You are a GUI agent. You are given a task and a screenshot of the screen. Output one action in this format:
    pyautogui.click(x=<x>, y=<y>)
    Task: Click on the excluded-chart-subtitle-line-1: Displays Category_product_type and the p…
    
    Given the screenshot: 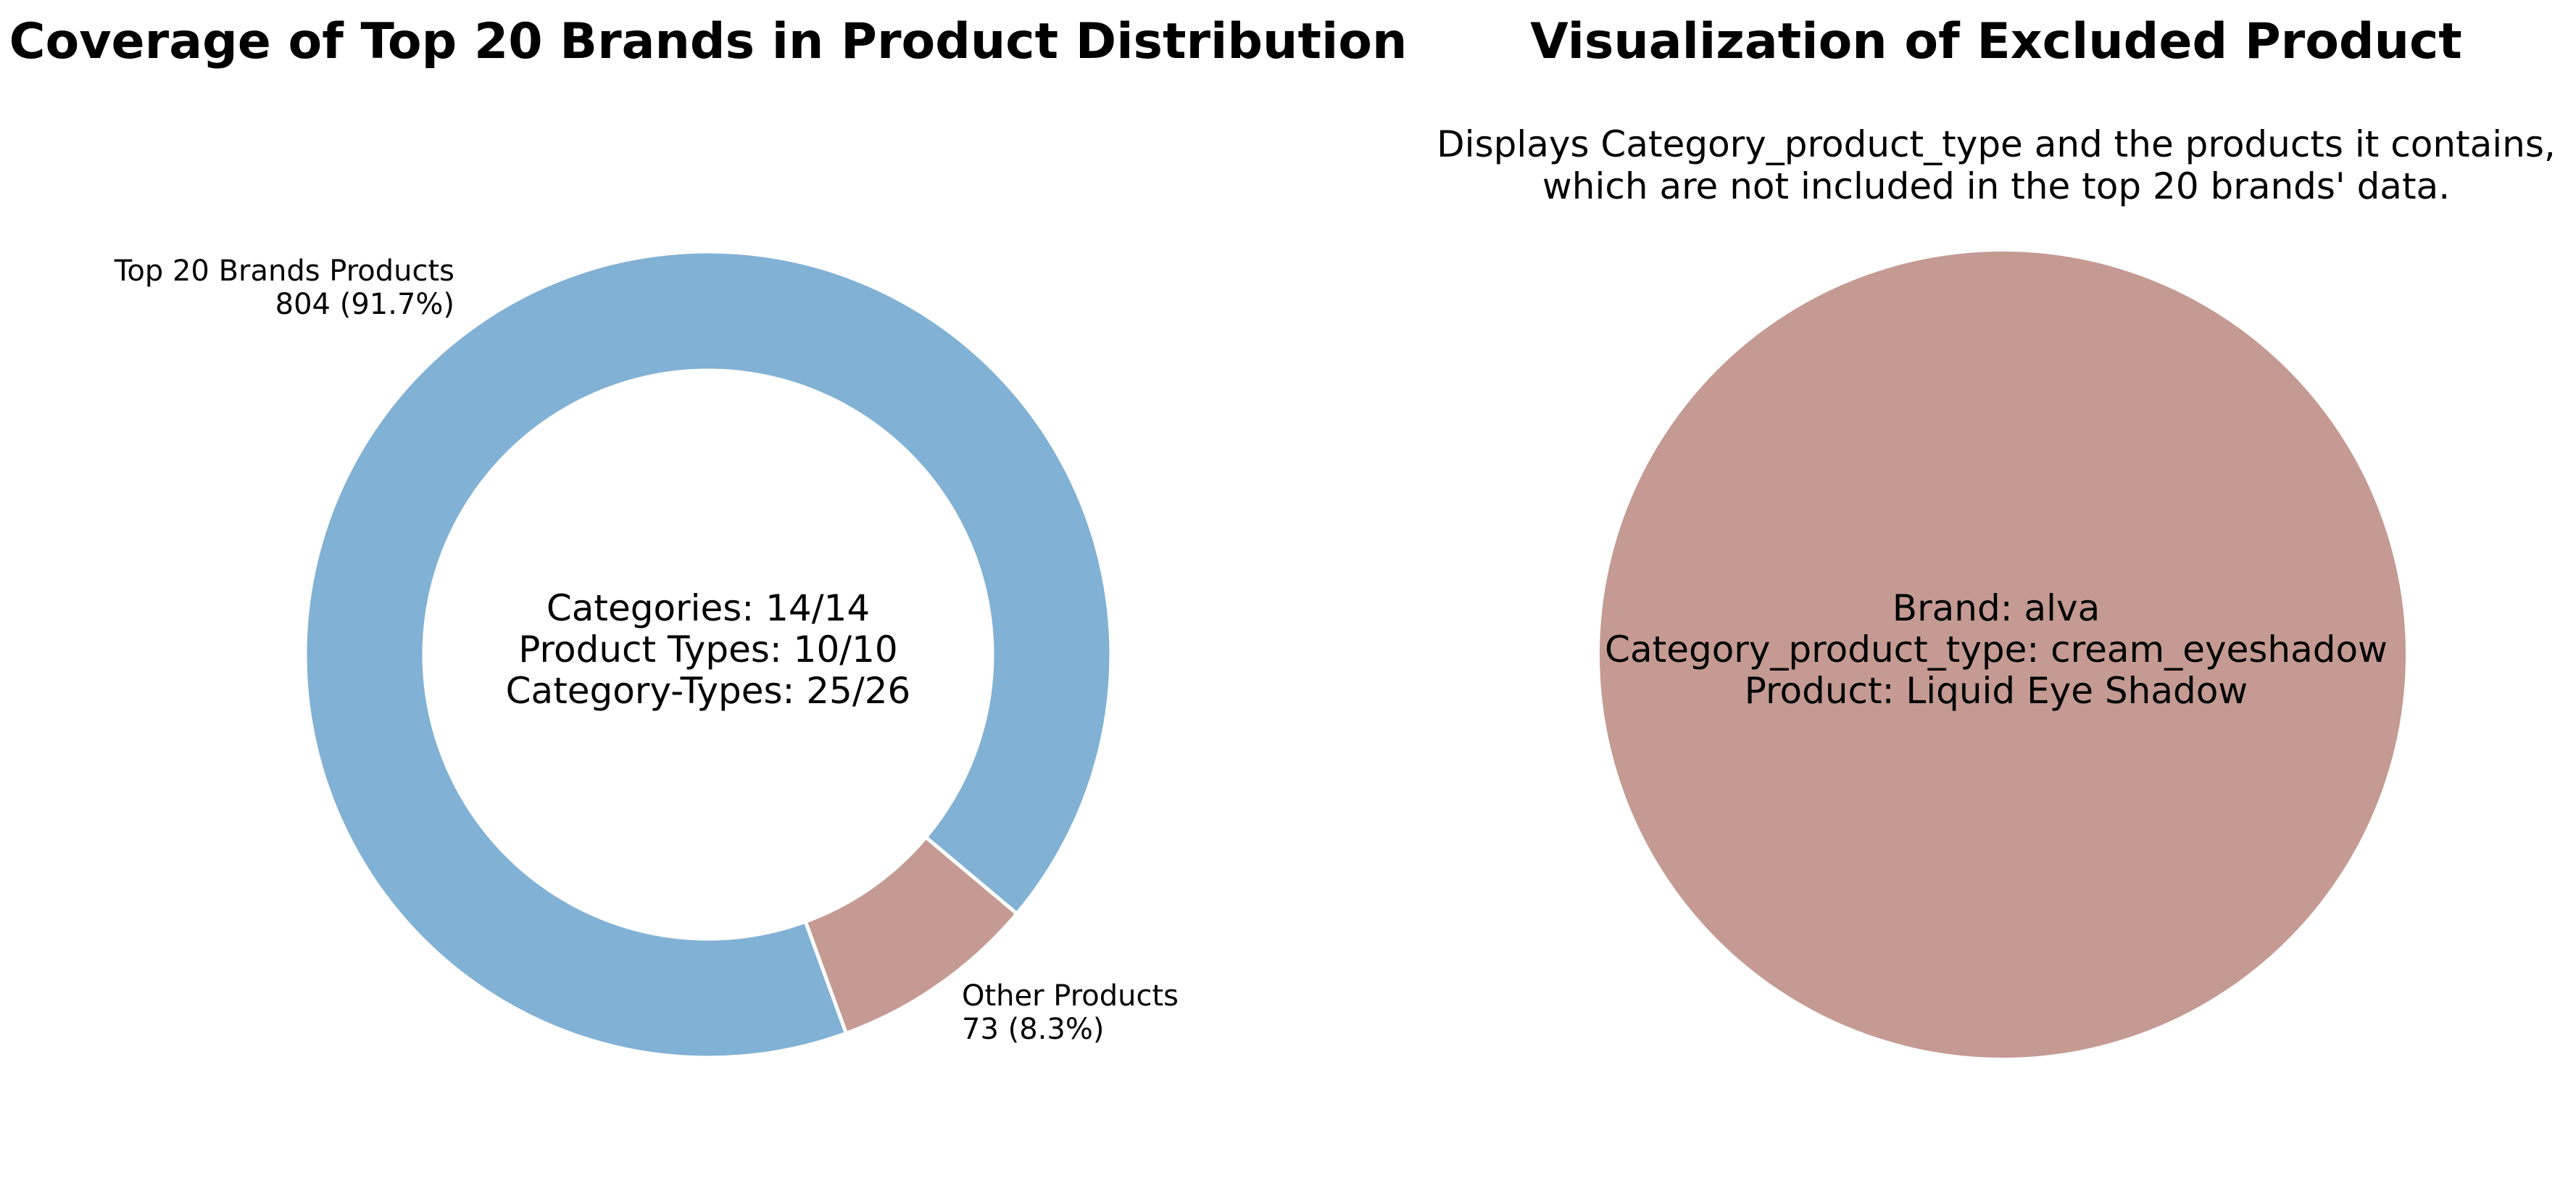 What is the action you would take?
    pyautogui.click(x=1996, y=144)
    